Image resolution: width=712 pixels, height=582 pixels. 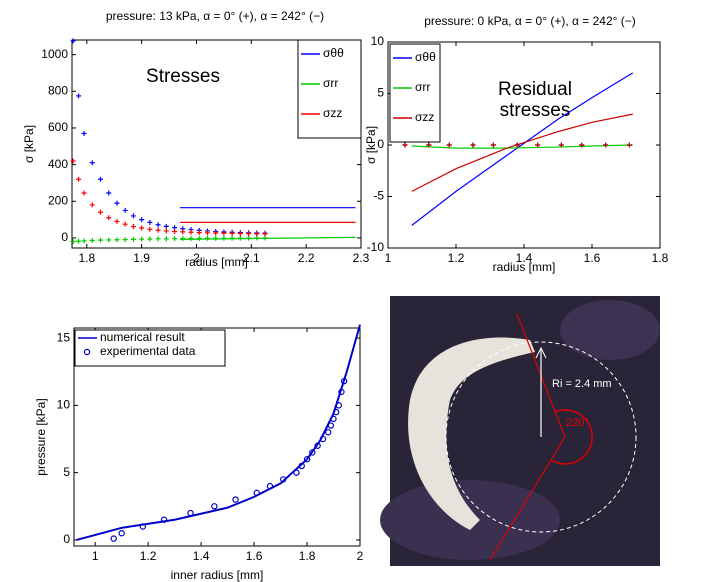 What do you see at coordinates (64, 405) in the screenshot?
I see `y-tick-label: 10` at bounding box center [64, 405].